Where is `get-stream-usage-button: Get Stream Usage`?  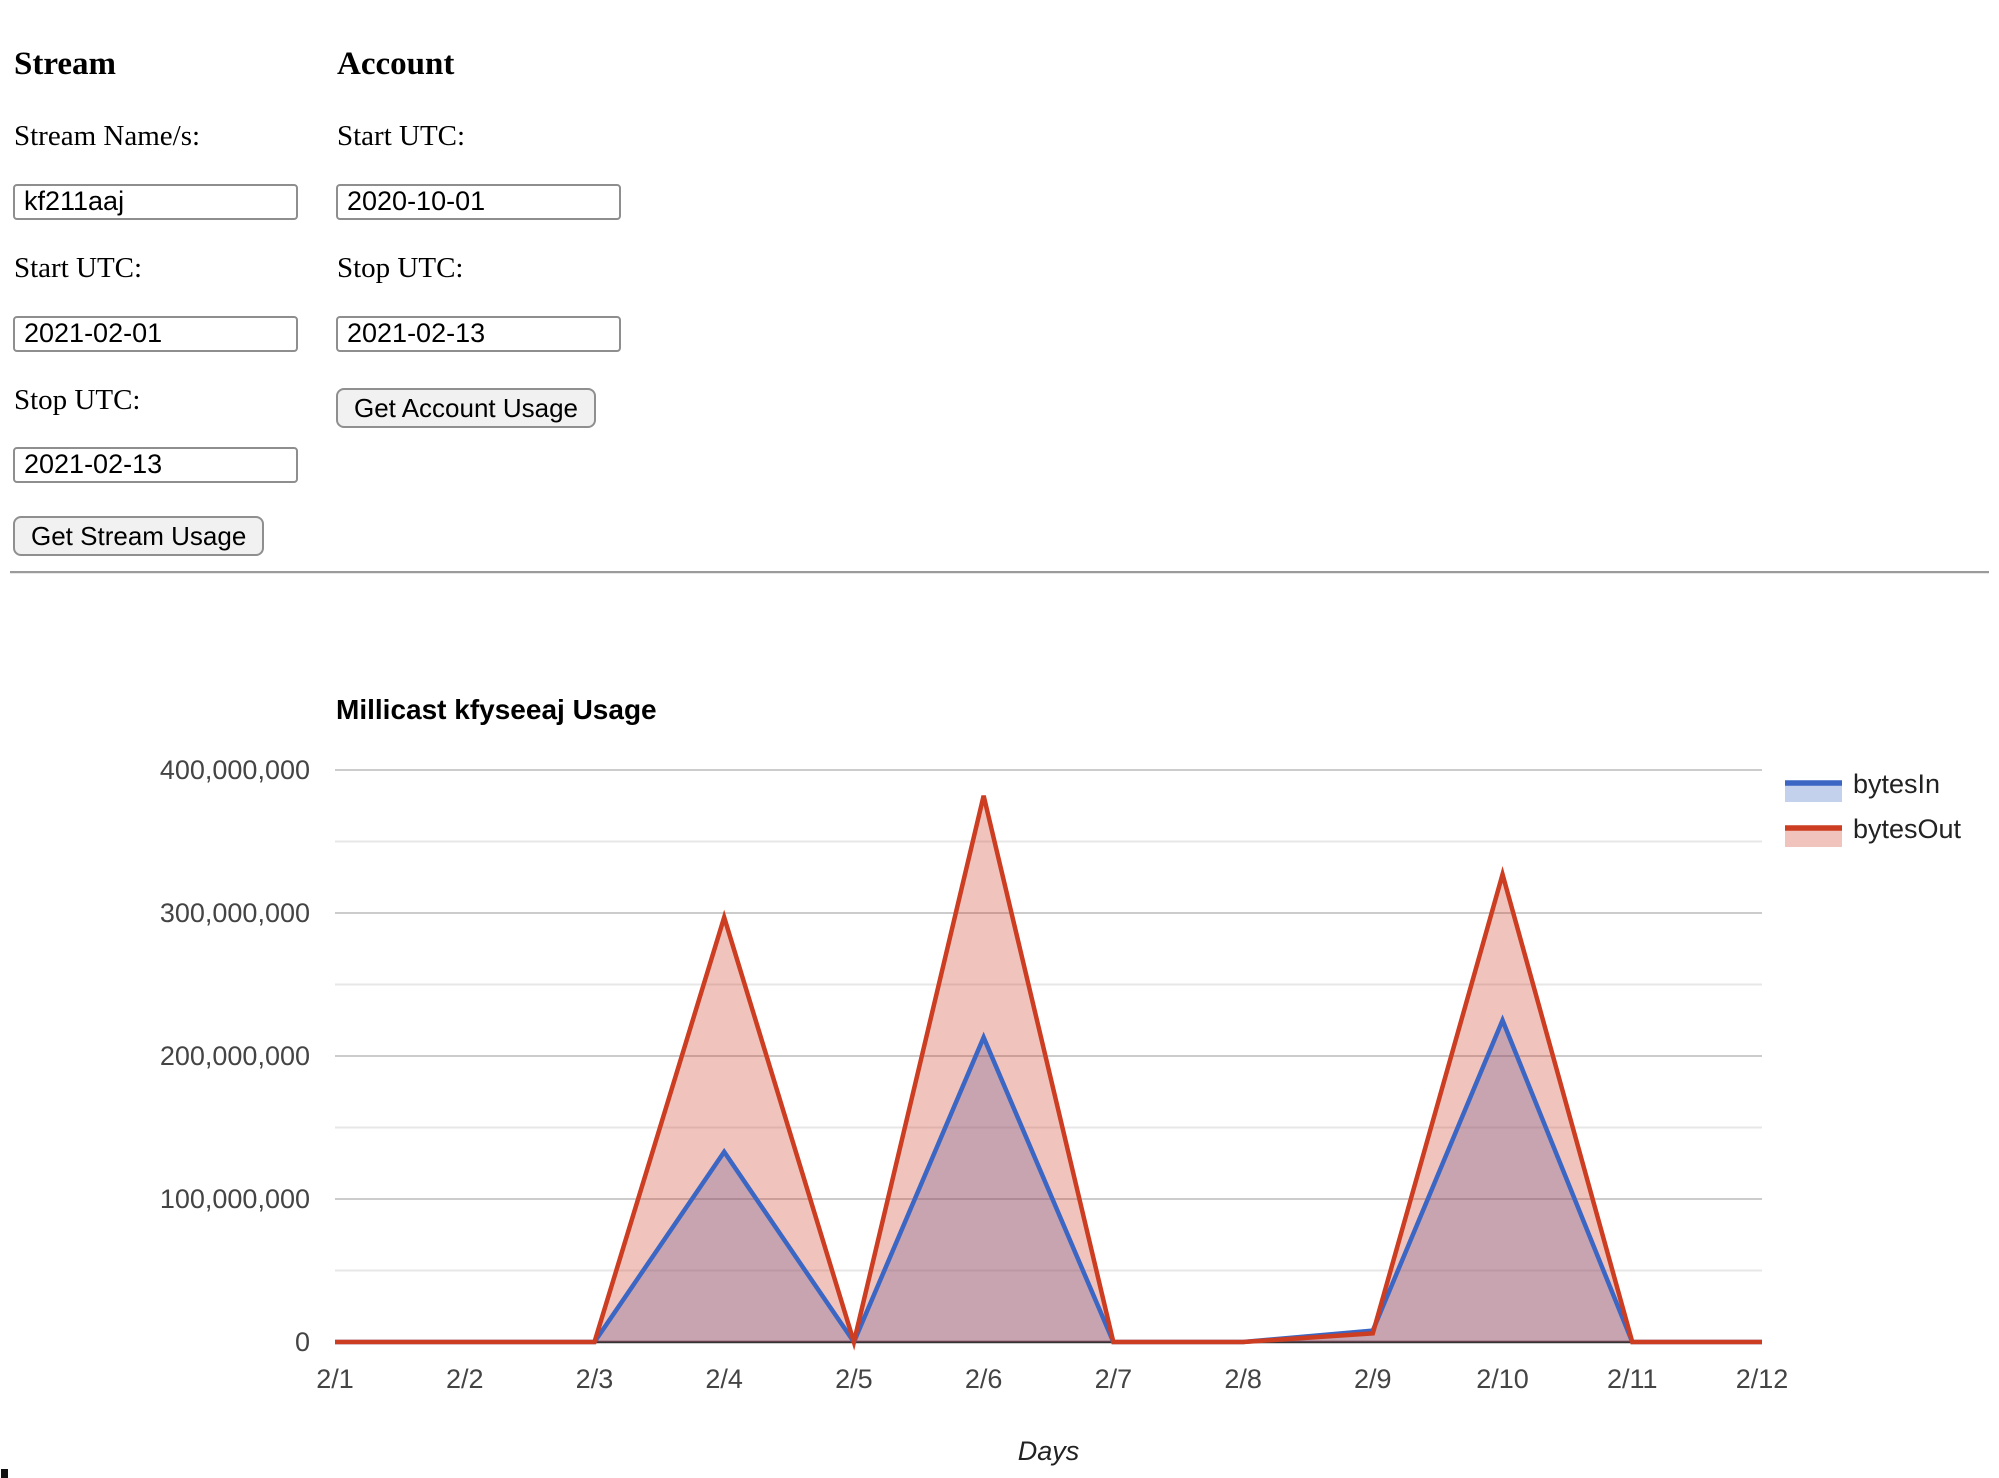
get-stream-usage-button: Get Stream Usage is located at coordinates (139, 536).